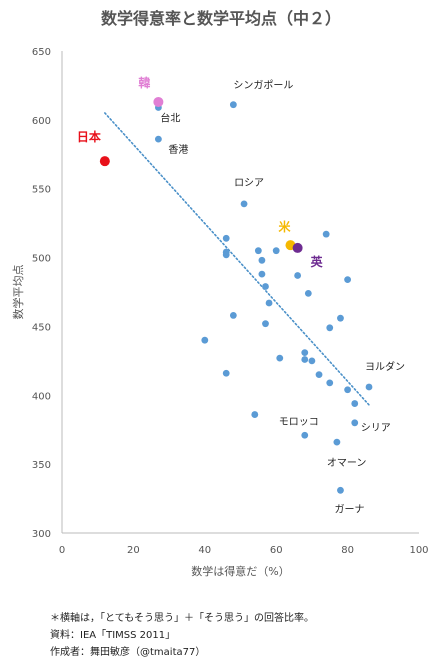 The image size is (442, 669). What do you see at coordinates (276, 550) in the screenshot?
I see `x-tick-label: 60` at bounding box center [276, 550].